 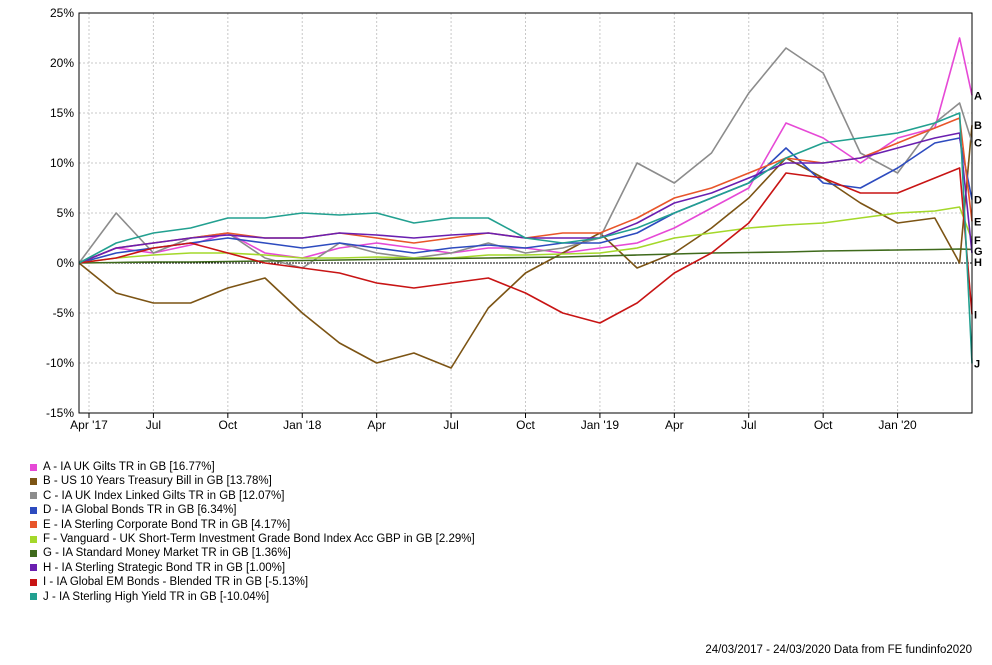 I want to click on y-axis: -15% -10% -5% 0% 5% 10% 15% 20% 25%, so click(x=60, y=213).